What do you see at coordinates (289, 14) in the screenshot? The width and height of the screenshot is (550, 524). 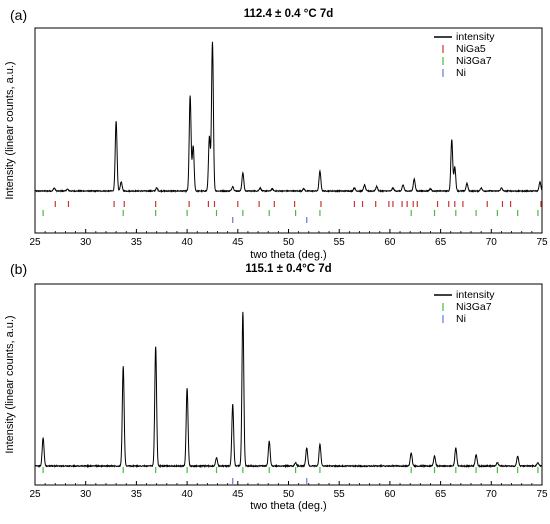 I see `chart-title: 112.4 ± 0.4 °C 7d` at bounding box center [289, 14].